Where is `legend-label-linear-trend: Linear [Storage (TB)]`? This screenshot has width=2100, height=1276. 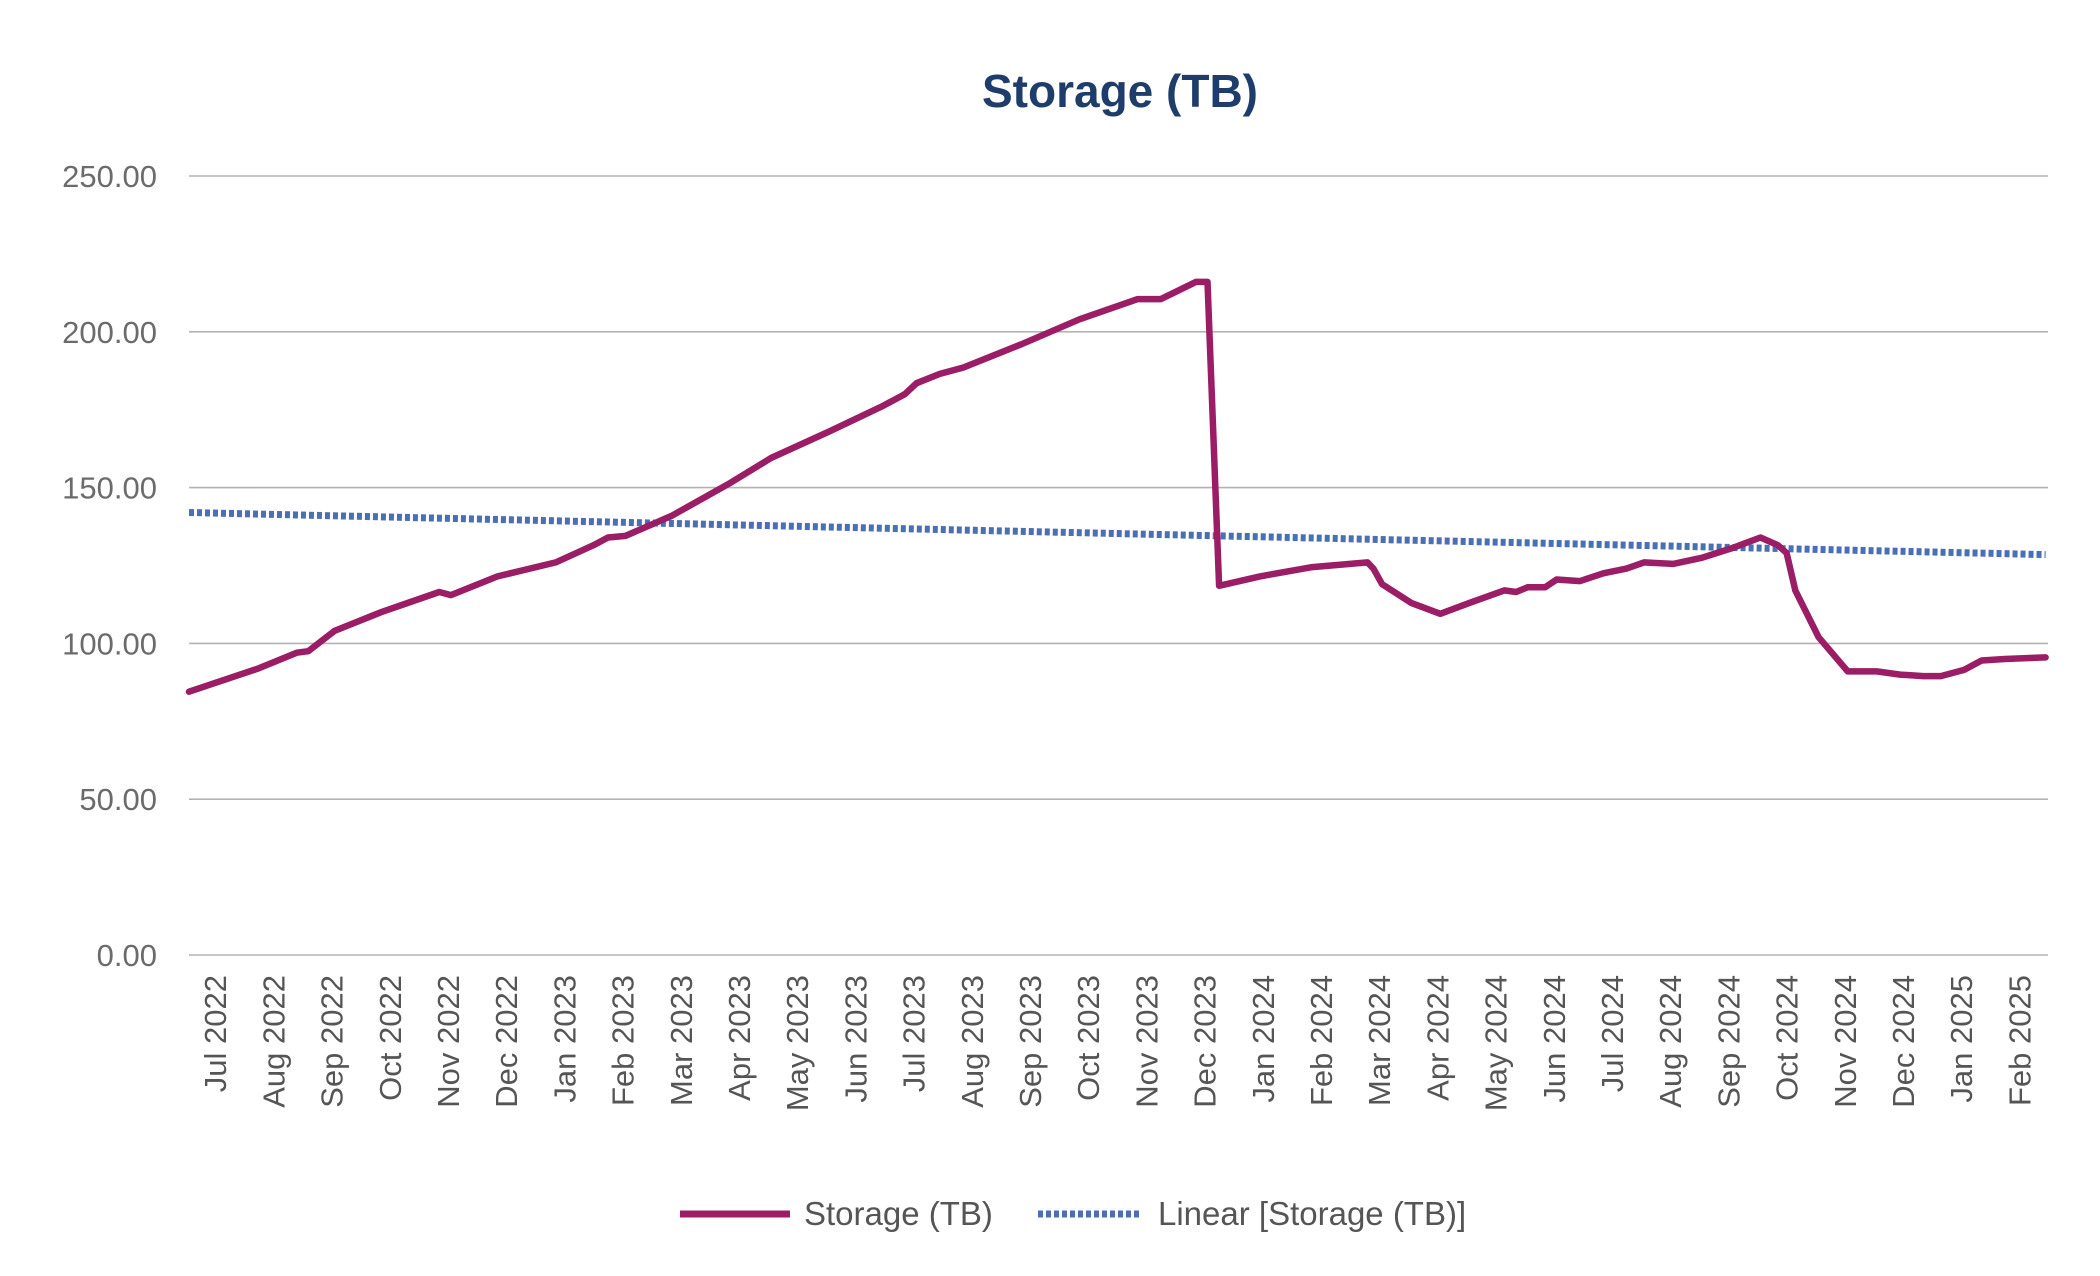
legend-label-linear-trend: Linear [Storage (TB)] is located at coordinates (1312, 1213).